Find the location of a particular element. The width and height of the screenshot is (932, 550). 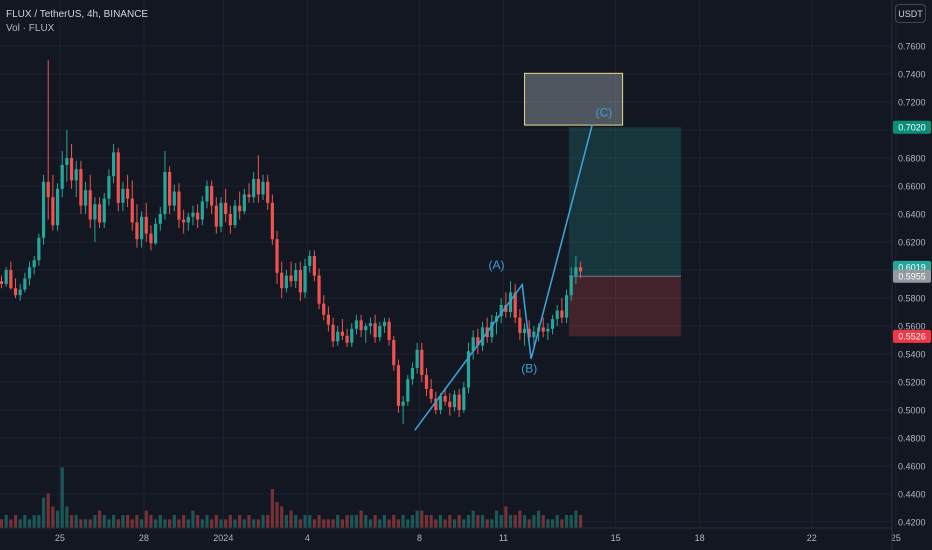

x-tick-label: 18 is located at coordinates (700, 538).